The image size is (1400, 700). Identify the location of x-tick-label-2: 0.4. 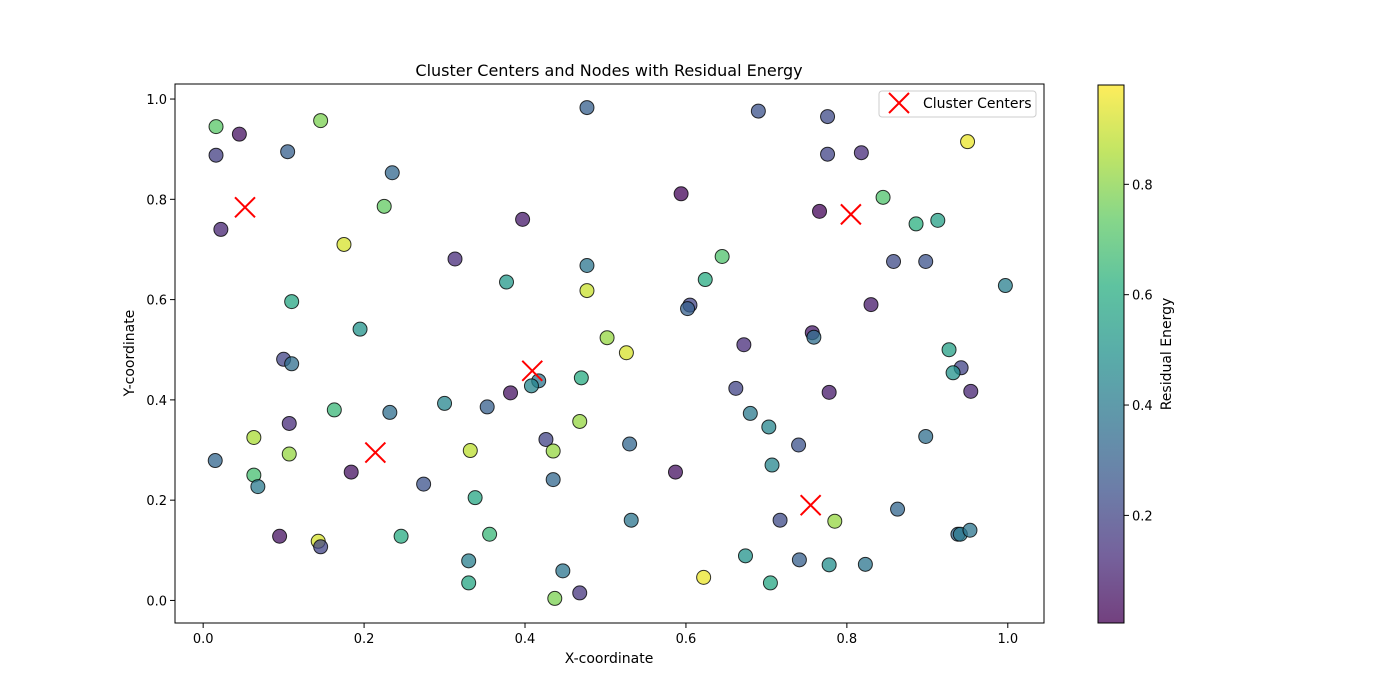
(525, 639).